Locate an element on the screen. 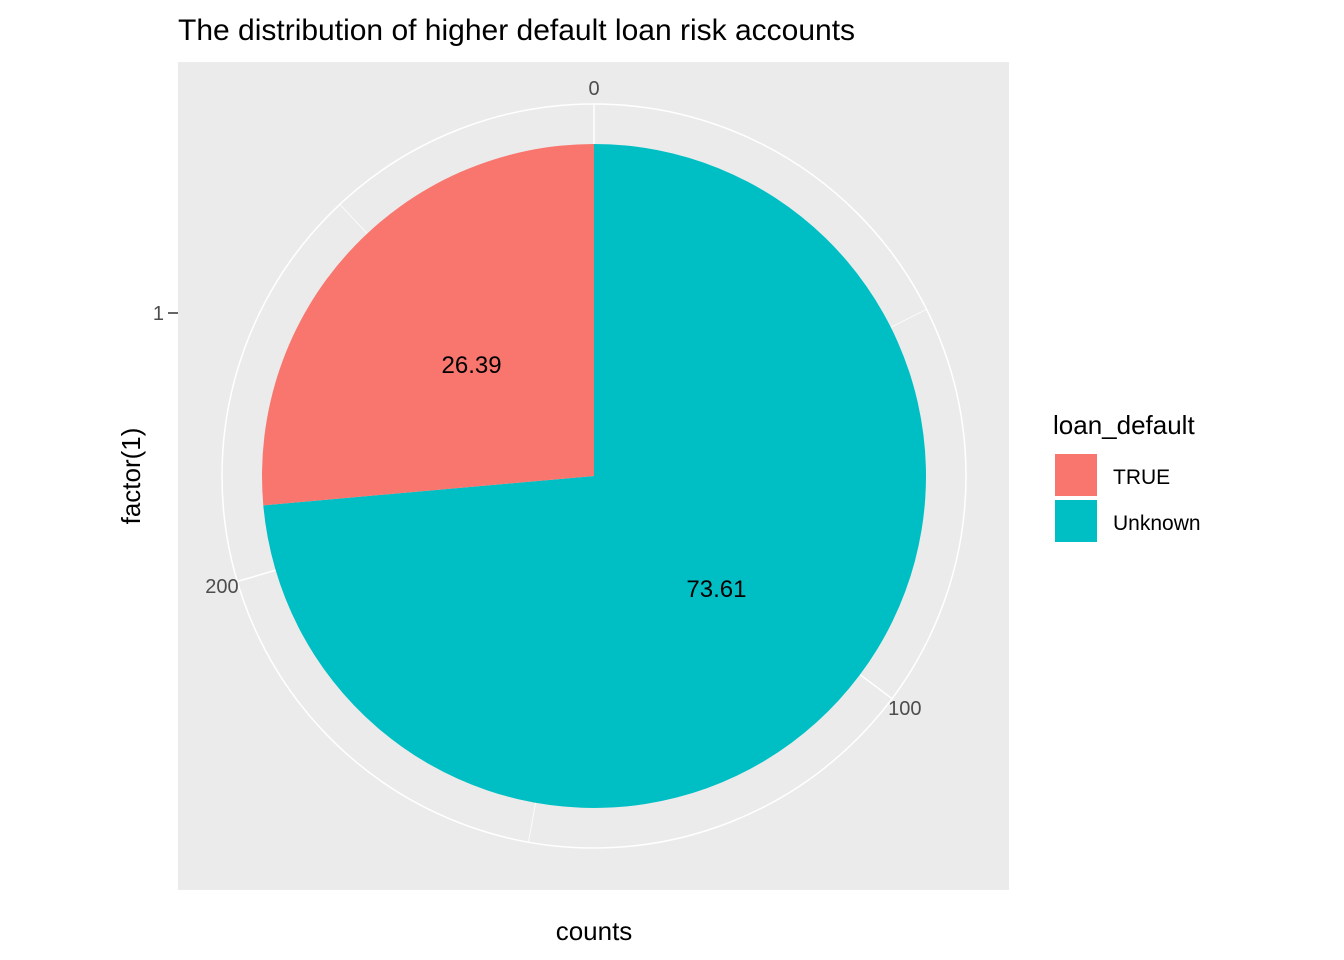 This screenshot has height=960, width=1344. theta-tick-label: 100 is located at coordinates (904, 709).